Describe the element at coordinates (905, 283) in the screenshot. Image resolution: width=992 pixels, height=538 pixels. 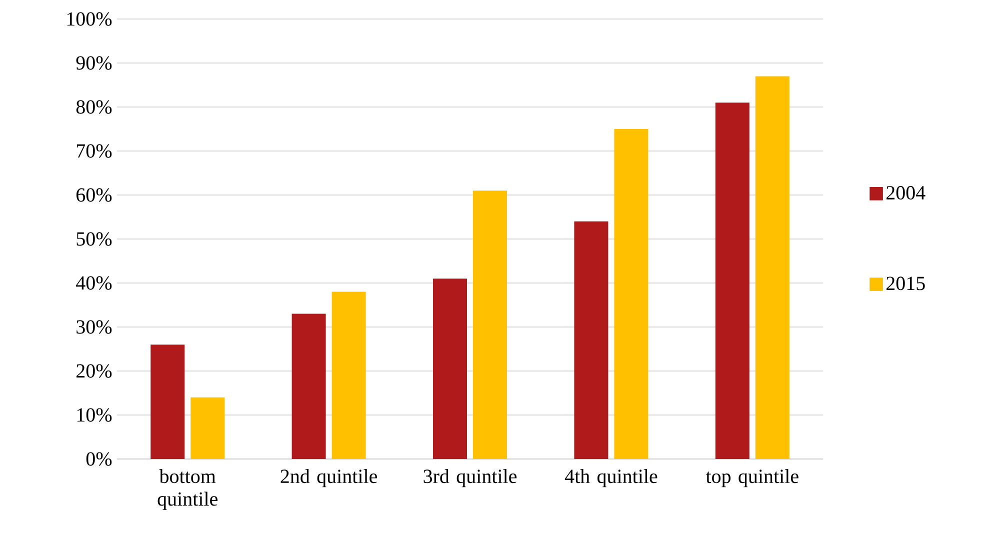
I see `legend-label: 2015` at that location.